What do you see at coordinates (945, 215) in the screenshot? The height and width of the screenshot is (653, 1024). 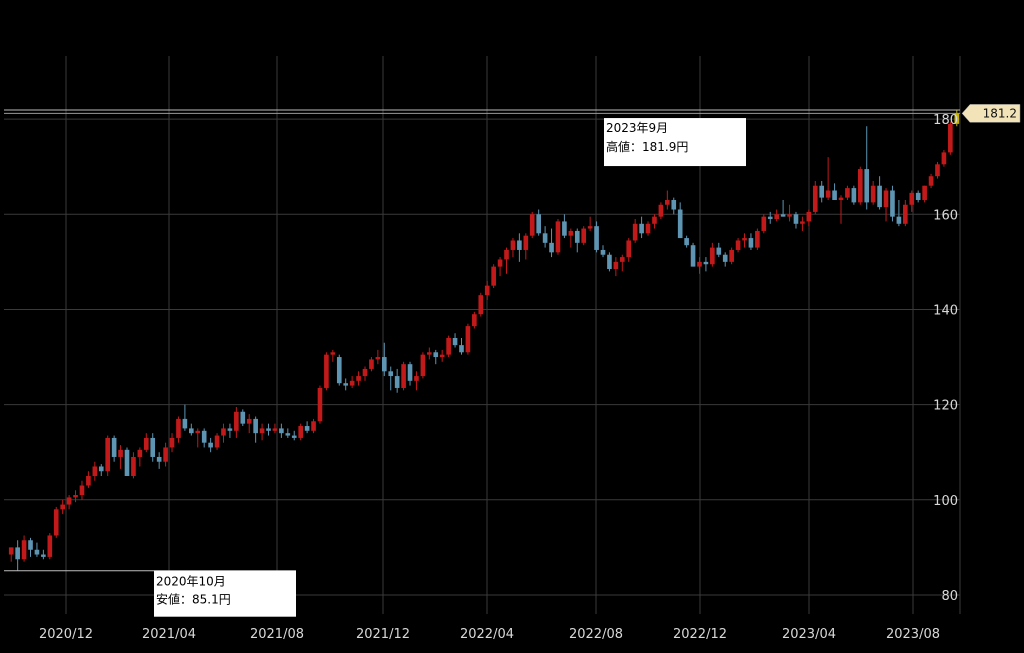 I see `y-tick-label: 160` at bounding box center [945, 215].